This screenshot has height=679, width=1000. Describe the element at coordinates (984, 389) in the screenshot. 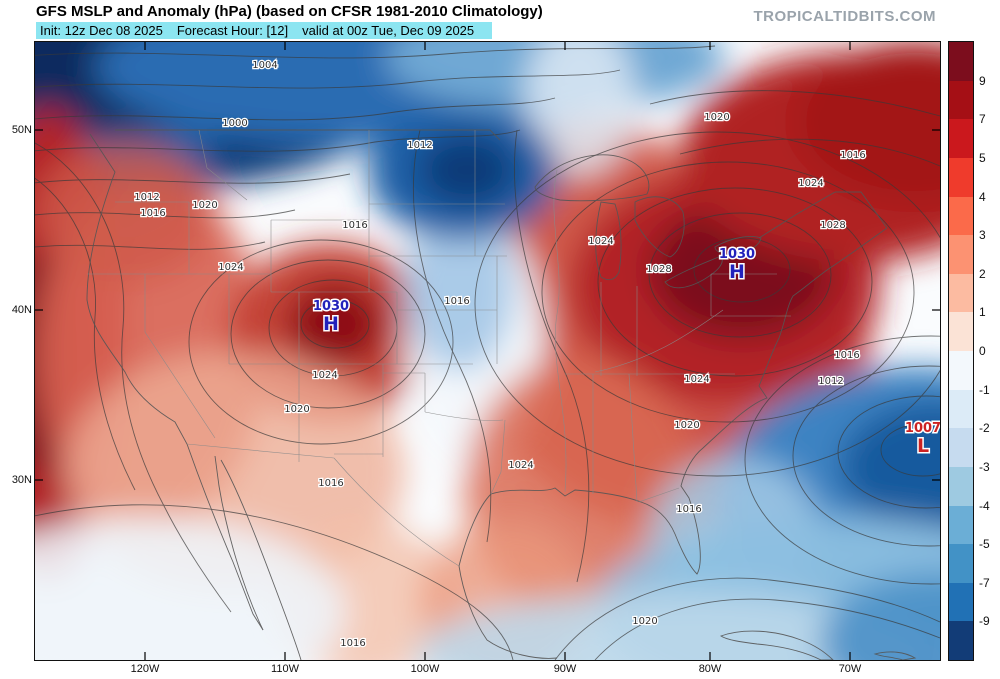

I see `colorbar-tick-label: -1` at that location.